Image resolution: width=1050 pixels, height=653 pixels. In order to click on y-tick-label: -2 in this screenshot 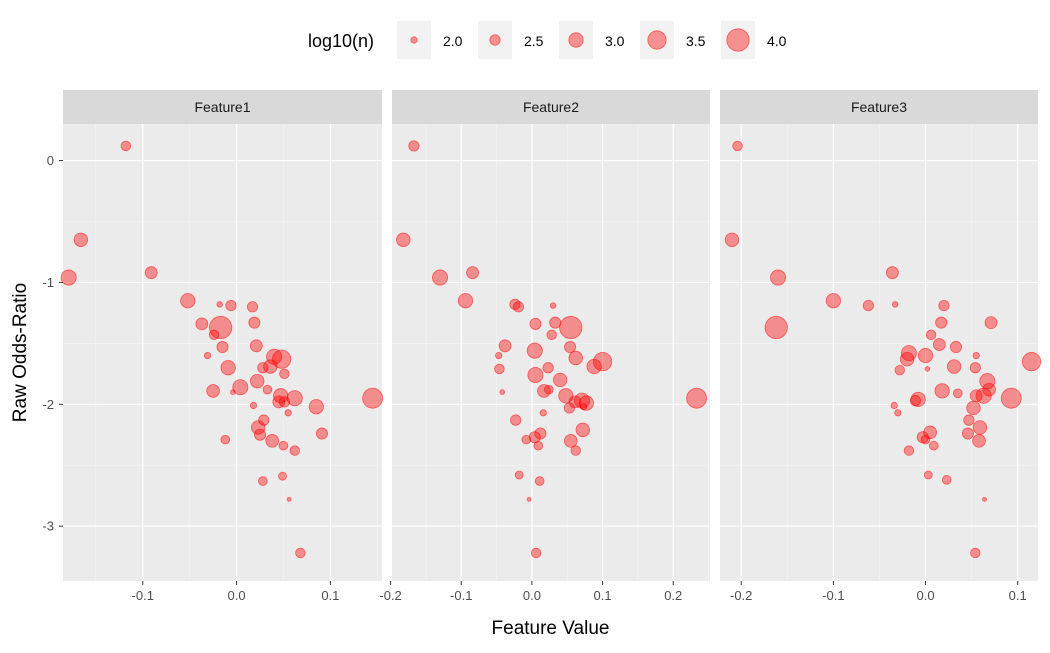, I will do `click(48, 404)`.